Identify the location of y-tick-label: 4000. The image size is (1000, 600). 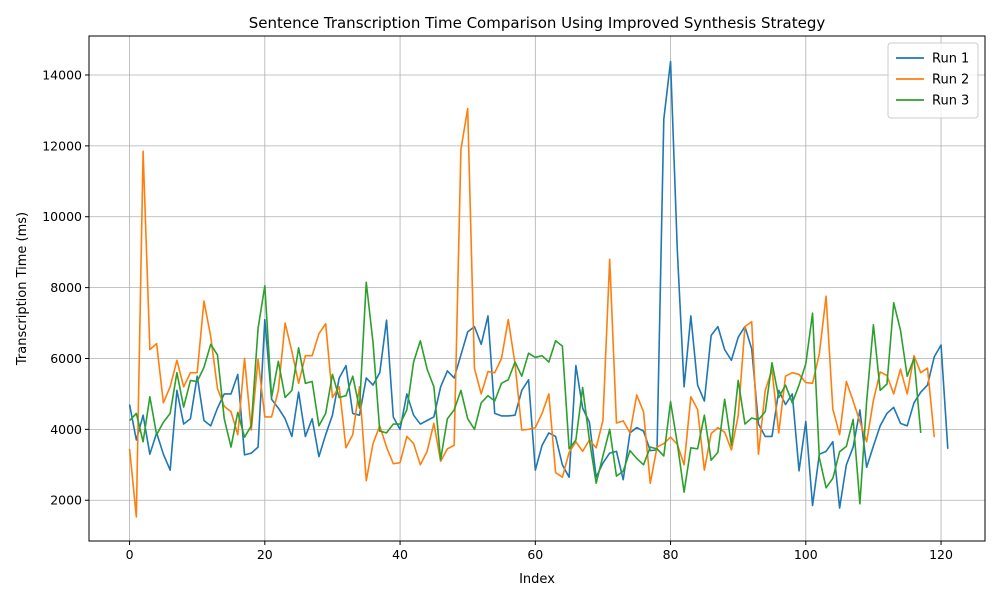
(66, 429).